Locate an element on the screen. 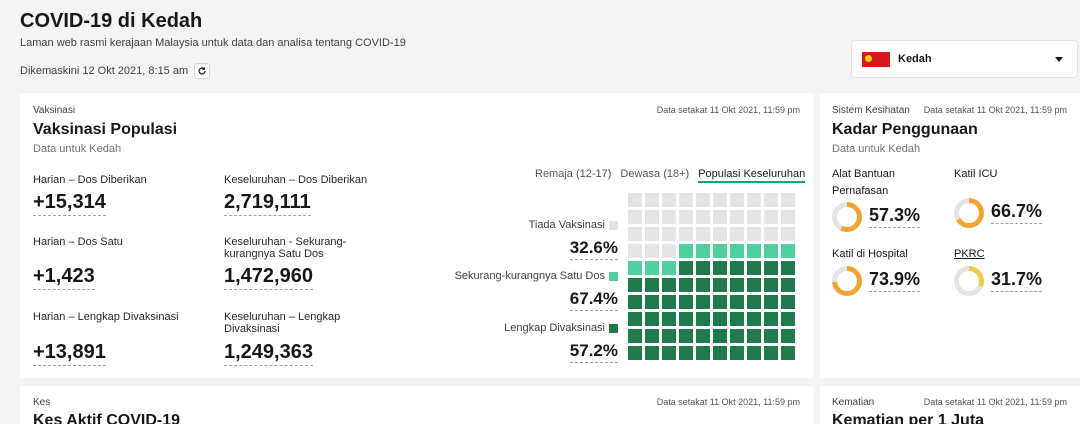 The width and height of the screenshot is (1080, 424). stat-daily-full-value: +13,891 is located at coordinates (69, 353).